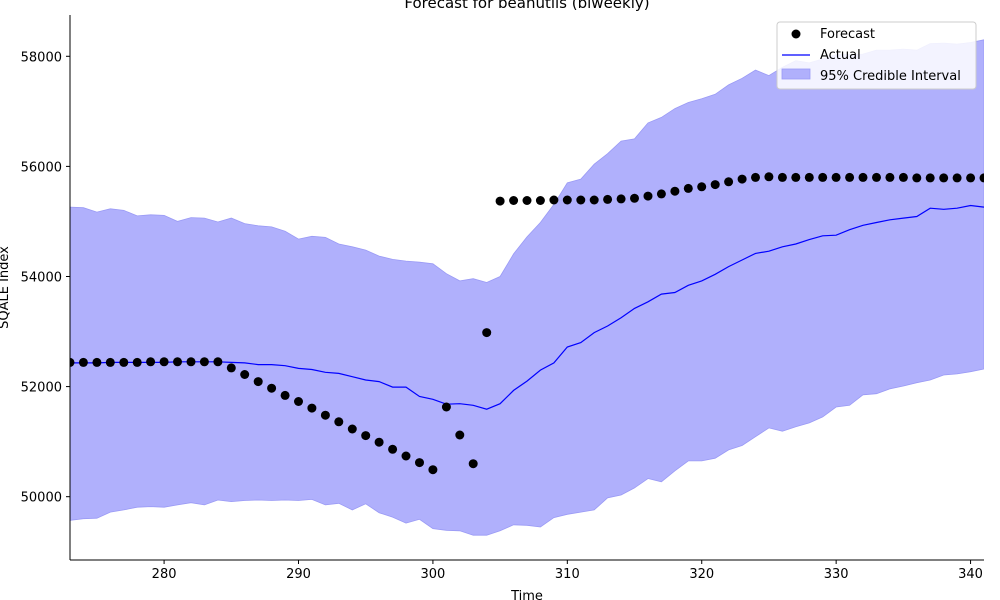 Image resolution: width=1000 pixels, height=600 pixels. Describe the element at coordinates (41, 57) in the screenshot. I see `y-tick-label: 58000` at that location.